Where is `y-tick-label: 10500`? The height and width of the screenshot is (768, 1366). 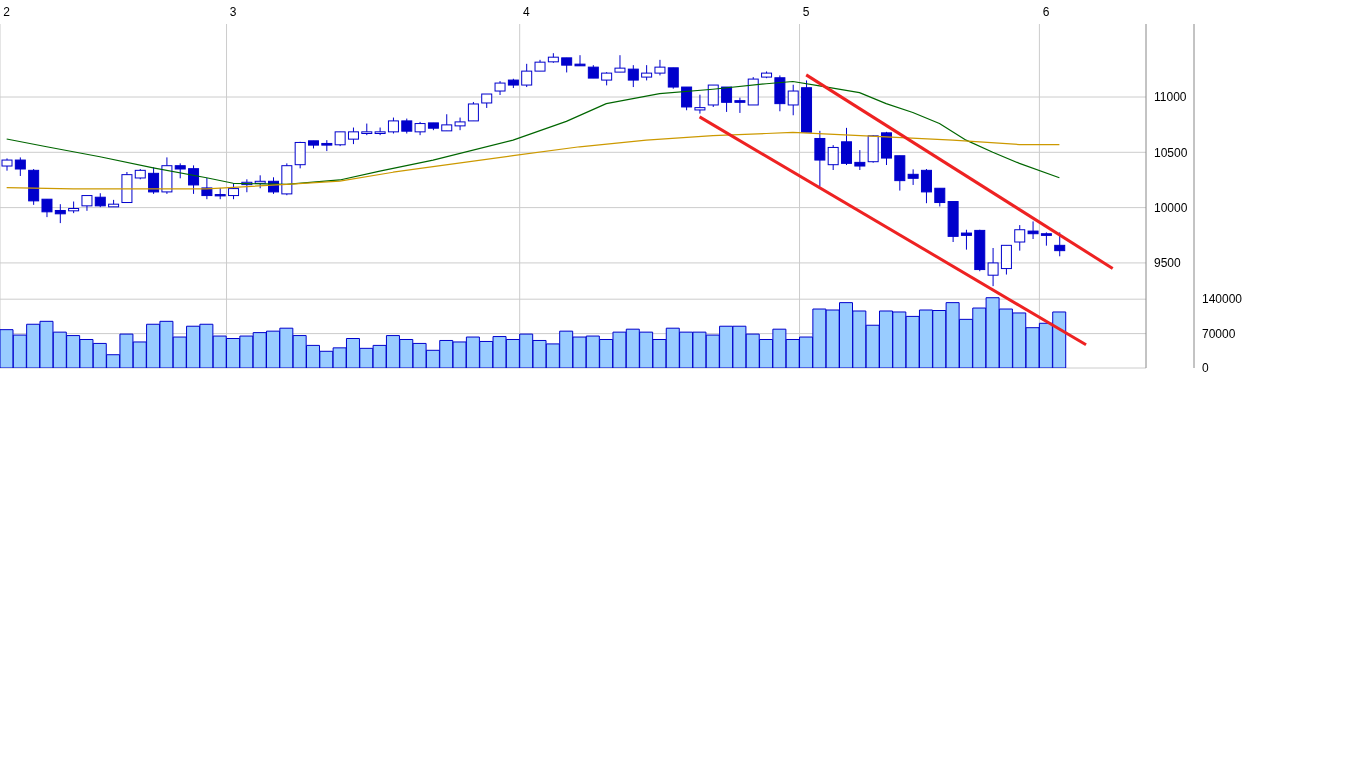 y-tick-label: 10500 is located at coordinates (1171, 152).